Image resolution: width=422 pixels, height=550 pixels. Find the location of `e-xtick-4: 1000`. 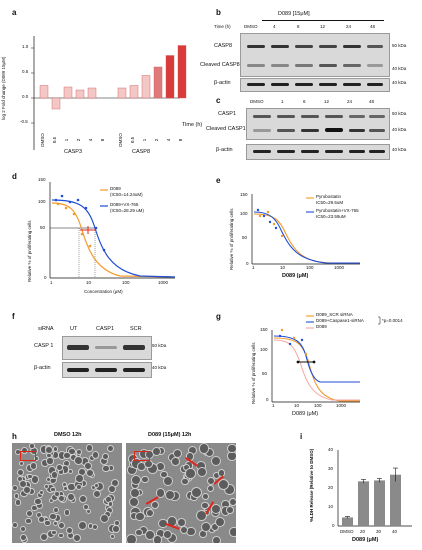

e-xtick-4: 1000 is located at coordinates (339, 267).